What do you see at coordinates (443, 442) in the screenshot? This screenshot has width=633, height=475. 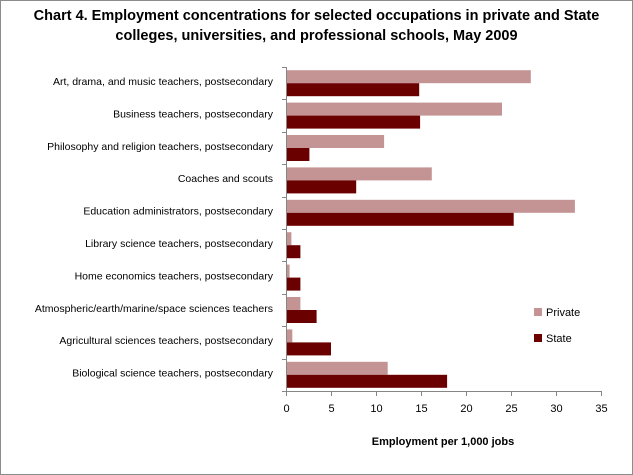 I see `x-axis-label: Employment per 1,000 jobs` at bounding box center [443, 442].